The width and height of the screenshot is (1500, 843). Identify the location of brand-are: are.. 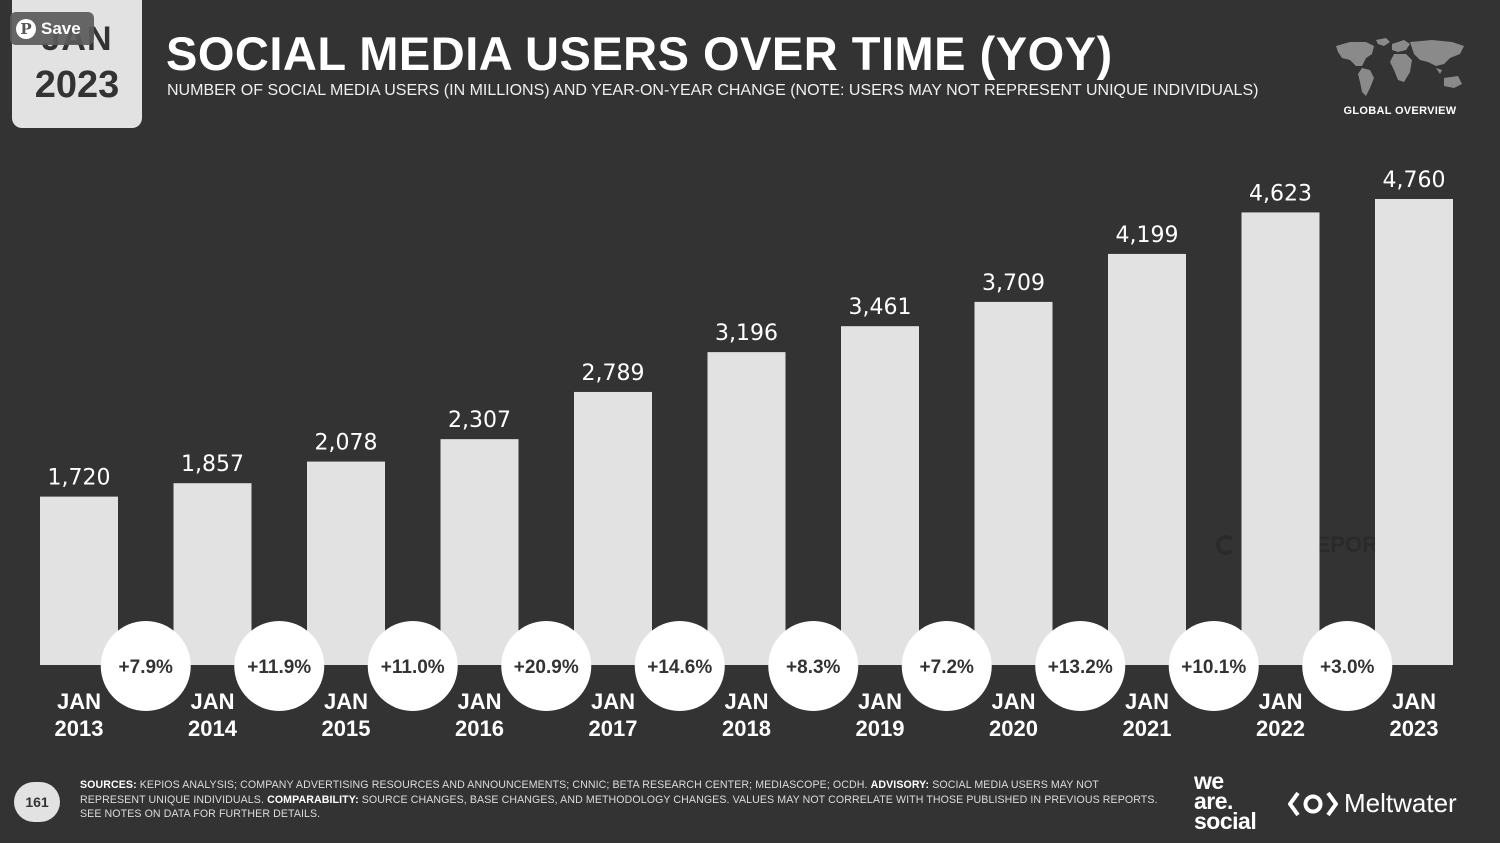
(1213, 801).